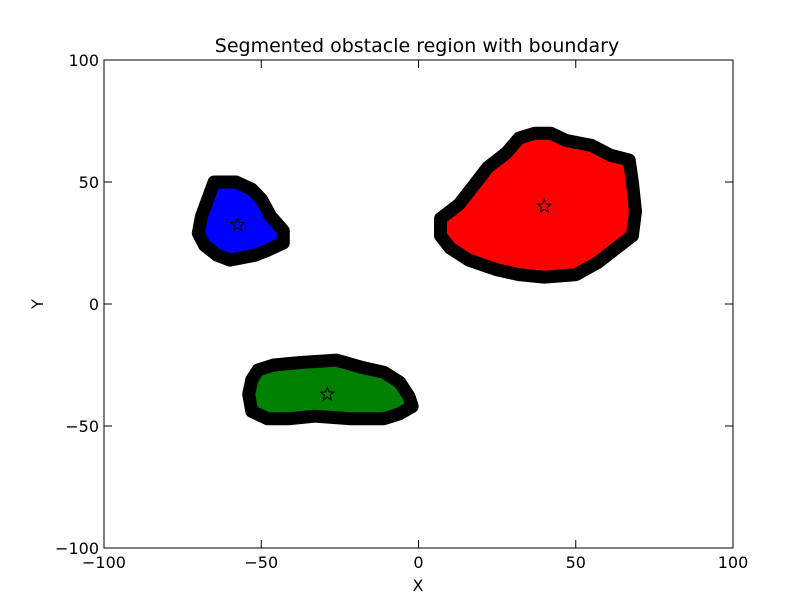 The image size is (812, 612). I want to click on x-tick-label: 100, so click(733, 562).